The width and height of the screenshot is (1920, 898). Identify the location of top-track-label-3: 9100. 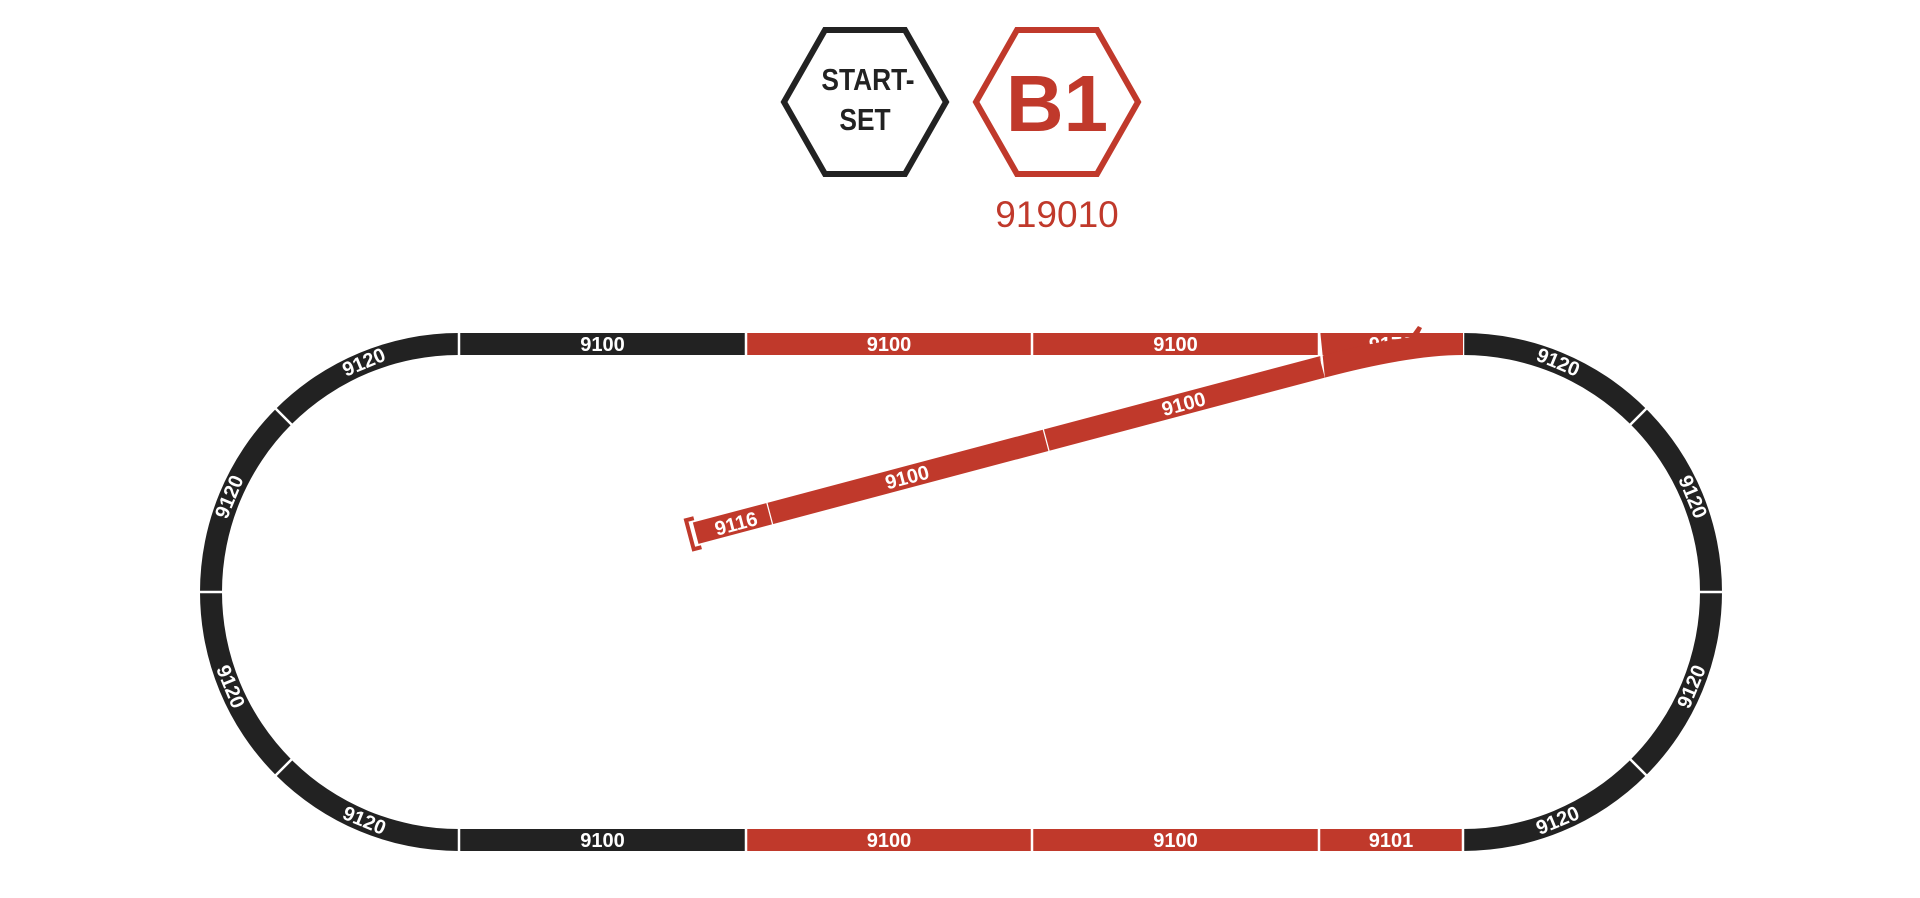
(1175, 345).